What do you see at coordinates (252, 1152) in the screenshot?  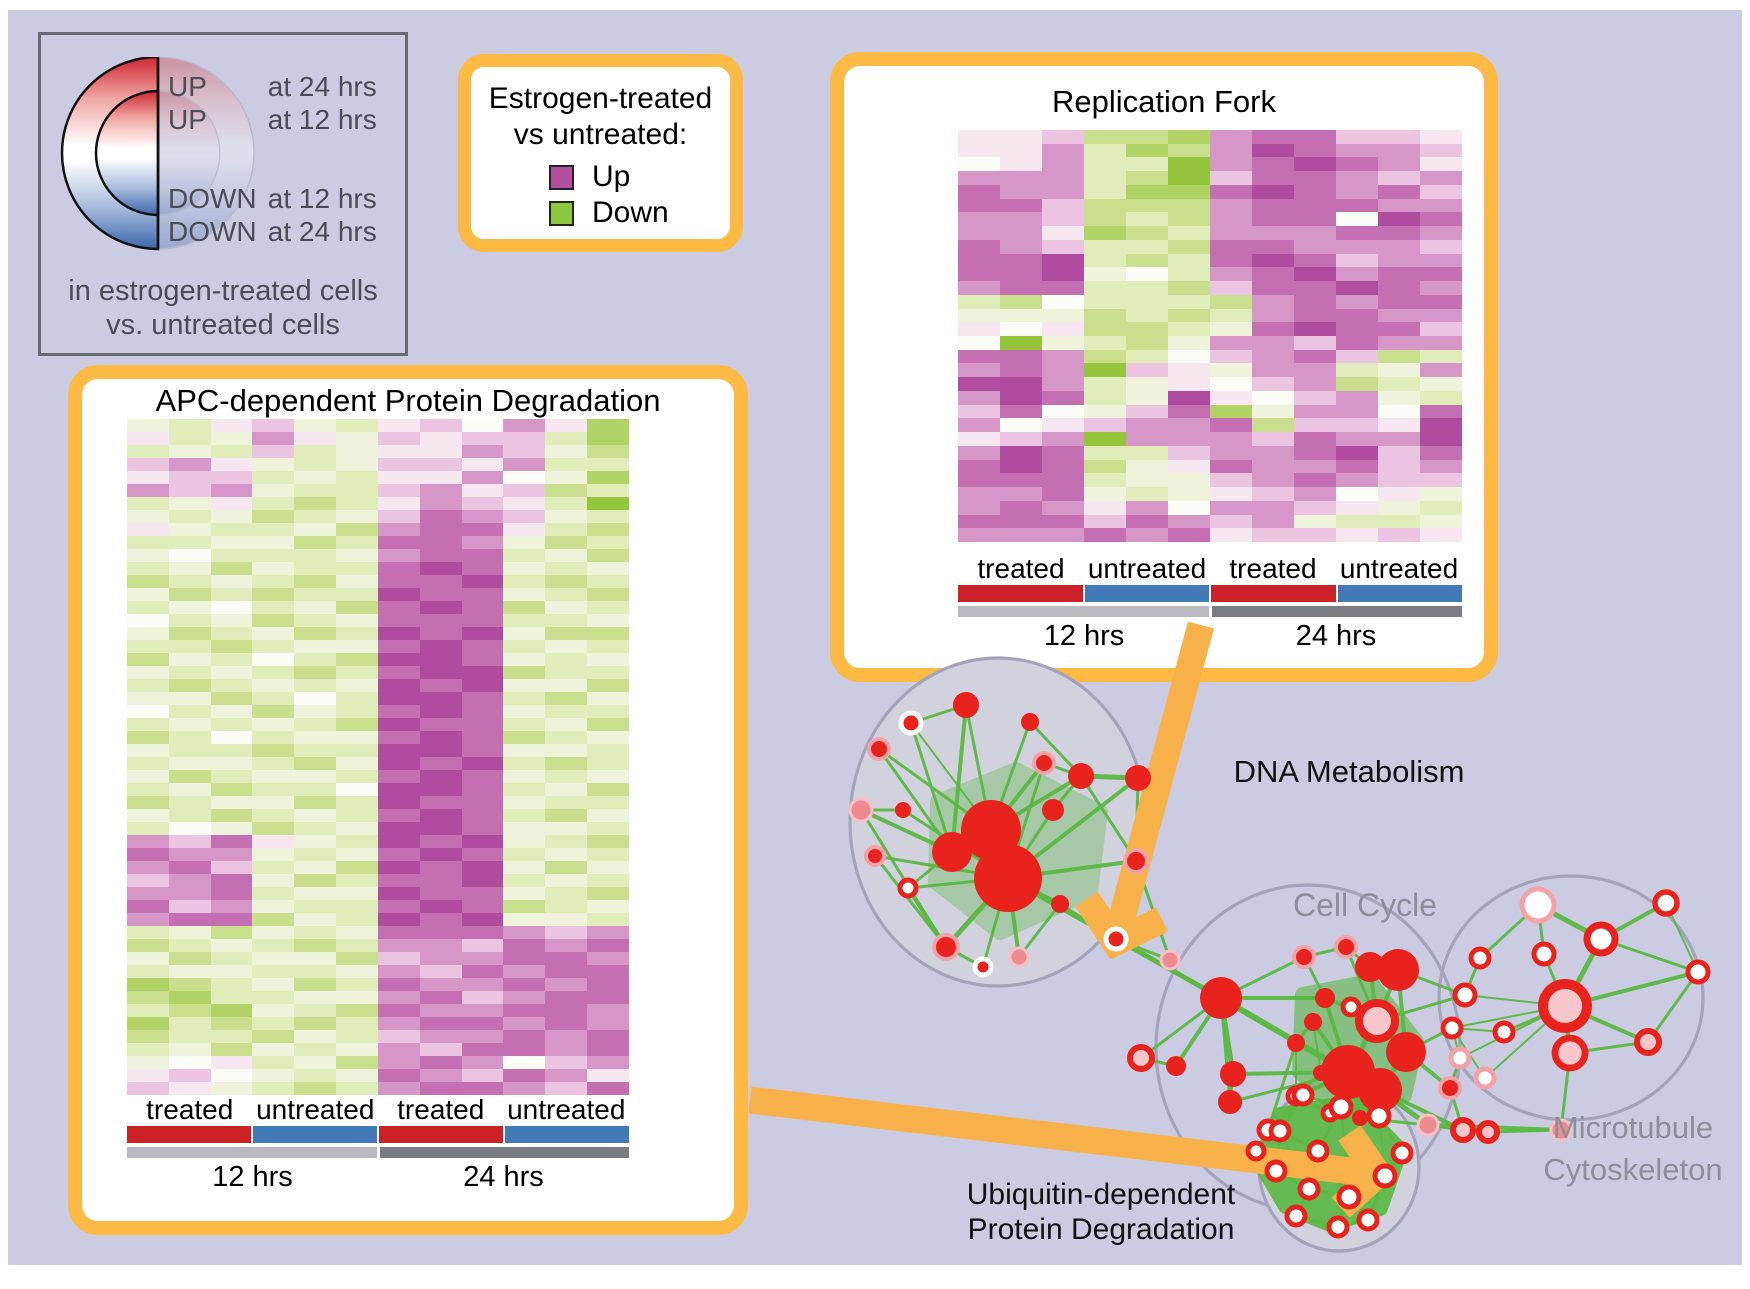 I see `time-bar` at bounding box center [252, 1152].